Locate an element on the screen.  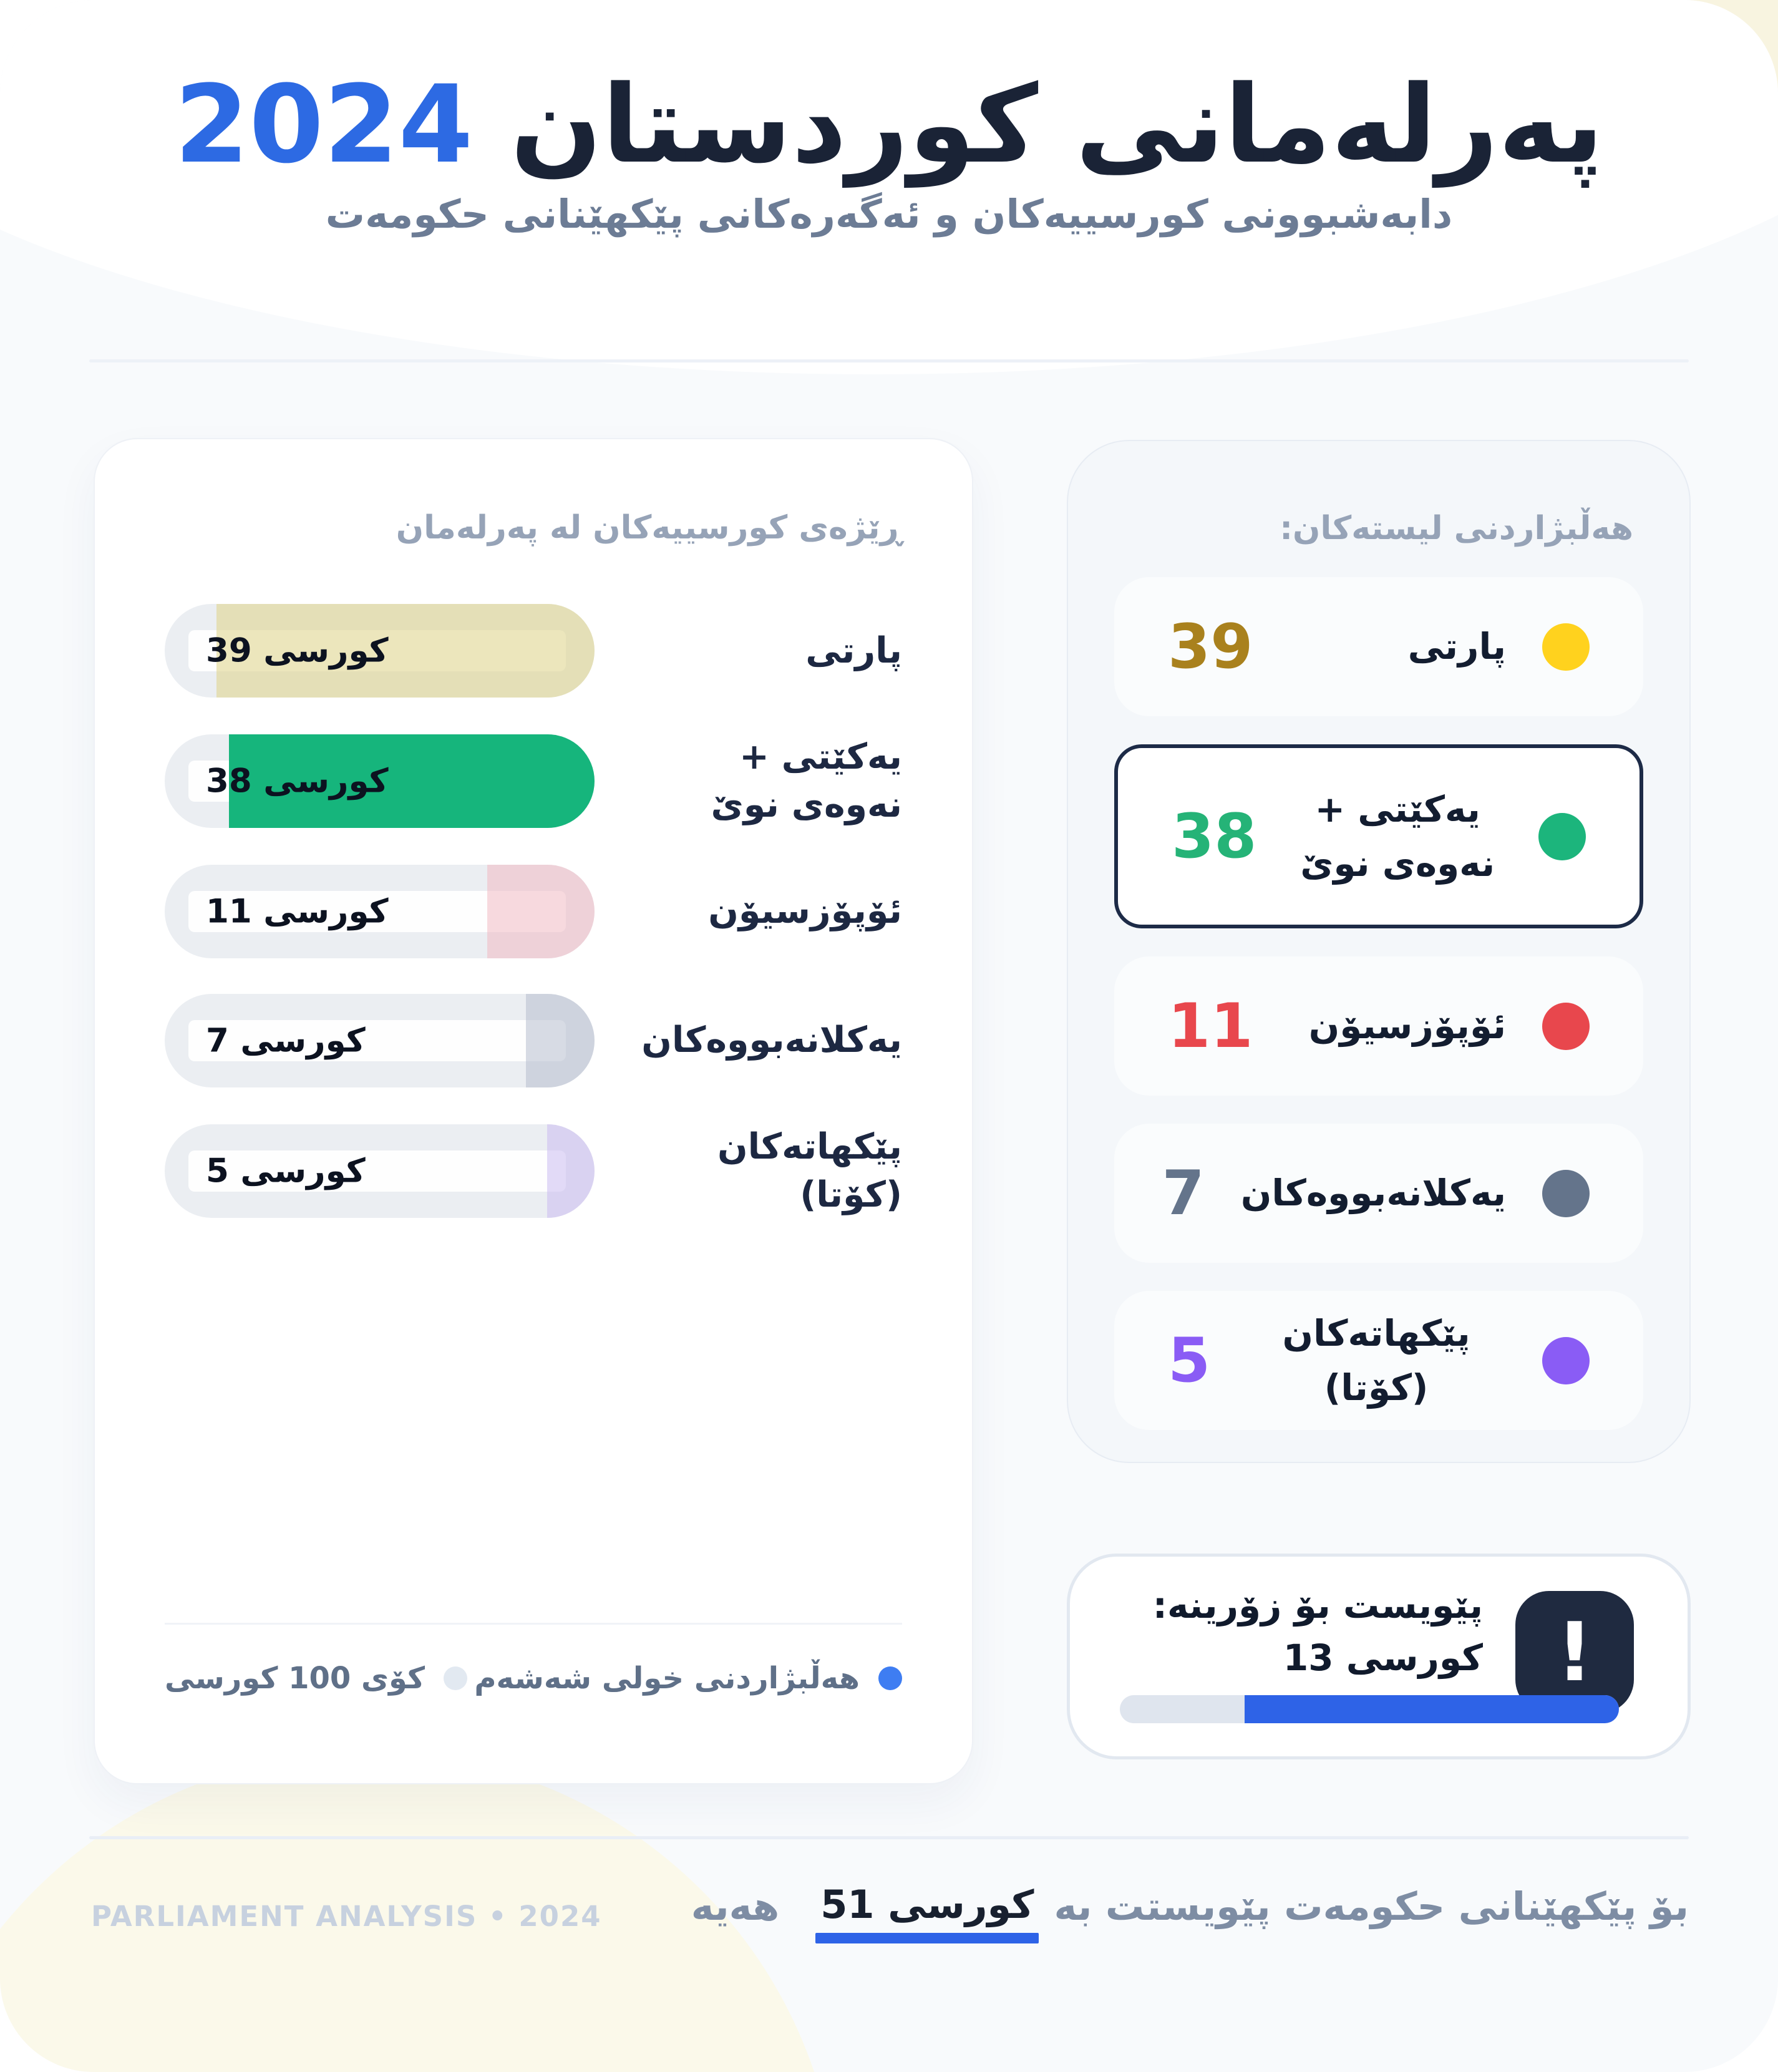
bar-row-yekiti: یەکێتی + نەوەی نوێ 38 کورسی is located at coordinates (533, 781).